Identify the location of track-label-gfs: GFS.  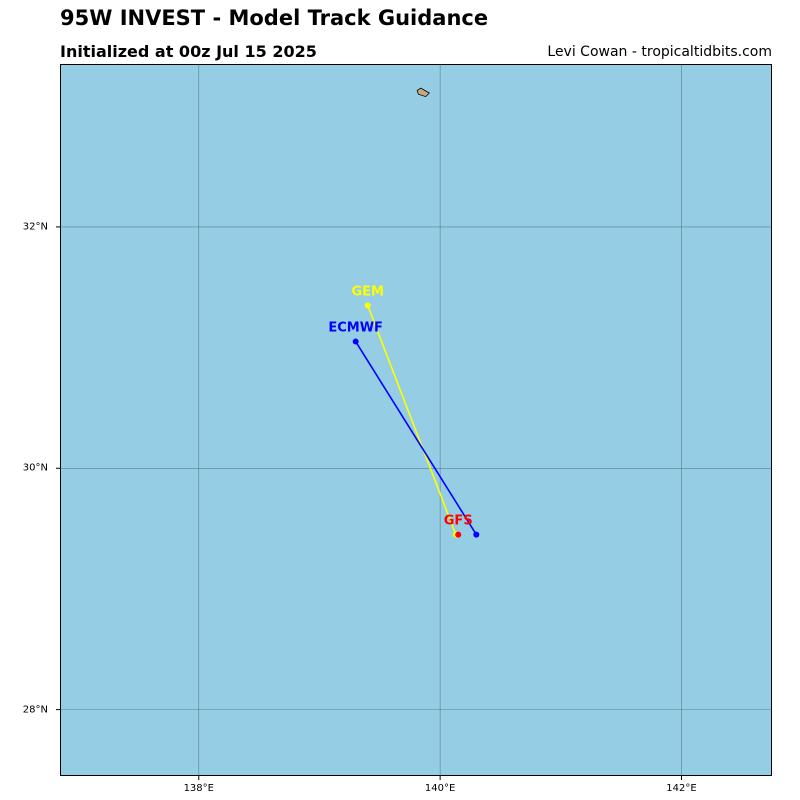
(458, 521).